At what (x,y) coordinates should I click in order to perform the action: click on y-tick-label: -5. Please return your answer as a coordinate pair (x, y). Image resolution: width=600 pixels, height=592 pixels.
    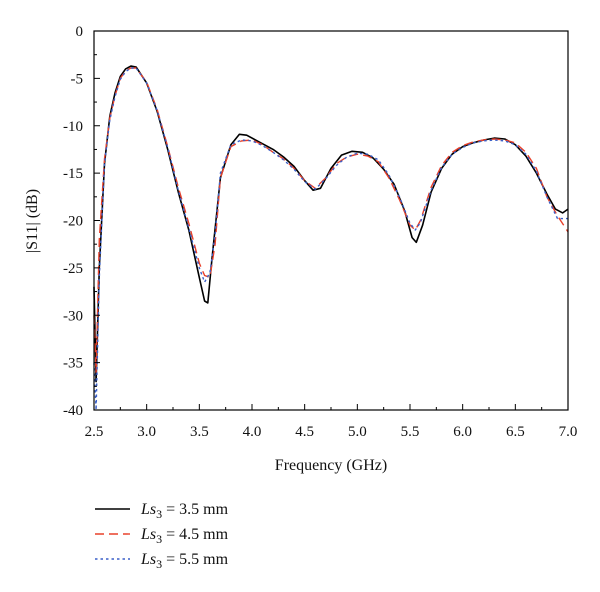
    Looking at the image, I should click on (77, 79).